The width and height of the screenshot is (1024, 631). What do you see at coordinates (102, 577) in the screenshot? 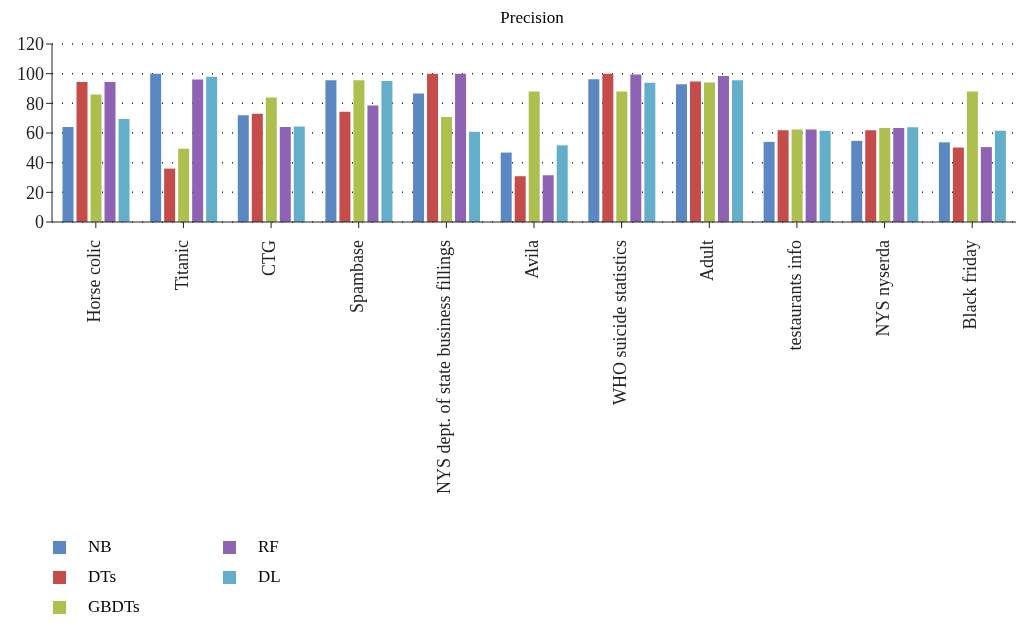
I see `legend-label: DTs` at bounding box center [102, 577].